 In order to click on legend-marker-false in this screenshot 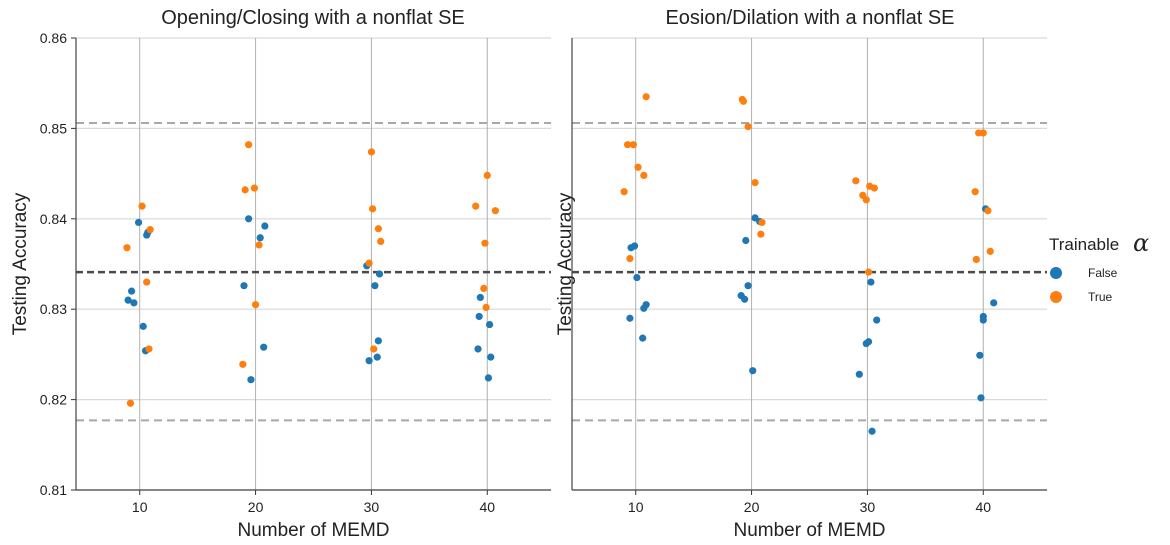, I will do `click(1056, 273)`.